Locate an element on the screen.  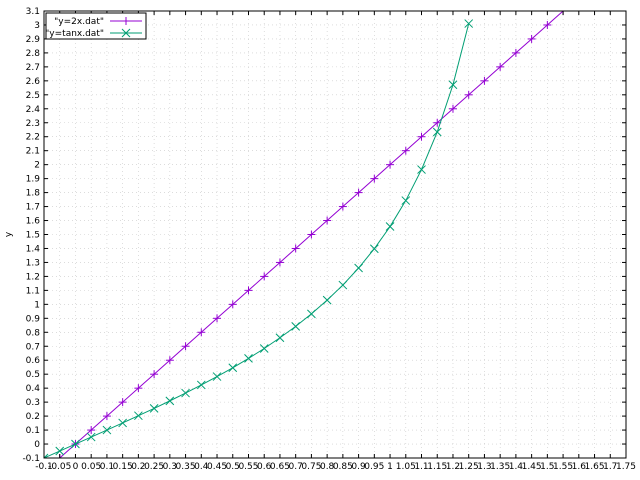
y-tick-label: 2 is located at coordinates (37, 166).